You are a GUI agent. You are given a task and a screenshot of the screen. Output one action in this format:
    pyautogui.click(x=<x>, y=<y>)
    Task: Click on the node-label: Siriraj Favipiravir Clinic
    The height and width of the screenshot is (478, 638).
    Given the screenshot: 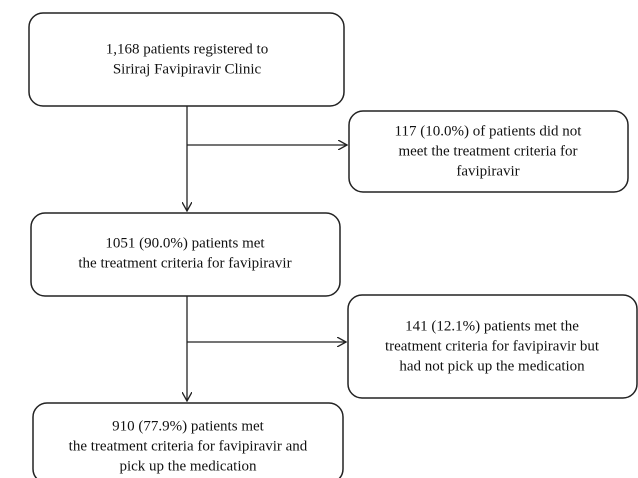 What is the action you would take?
    pyautogui.click(x=187, y=69)
    